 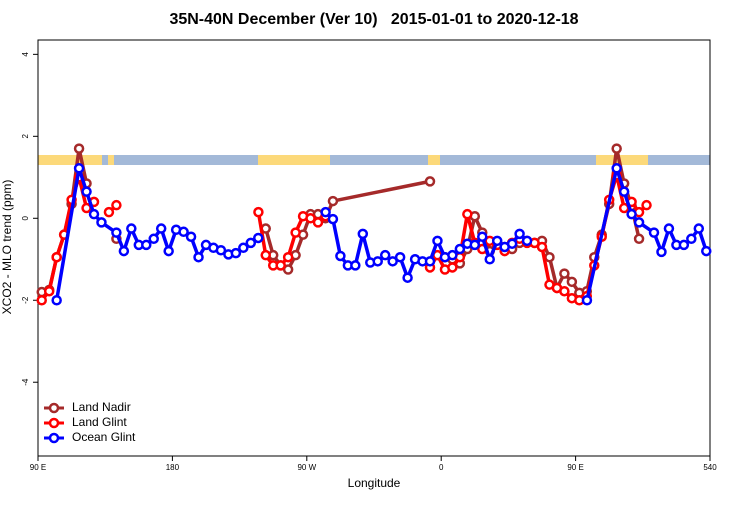 I want to click on legend-label: Land Nadir, so click(x=101, y=407).